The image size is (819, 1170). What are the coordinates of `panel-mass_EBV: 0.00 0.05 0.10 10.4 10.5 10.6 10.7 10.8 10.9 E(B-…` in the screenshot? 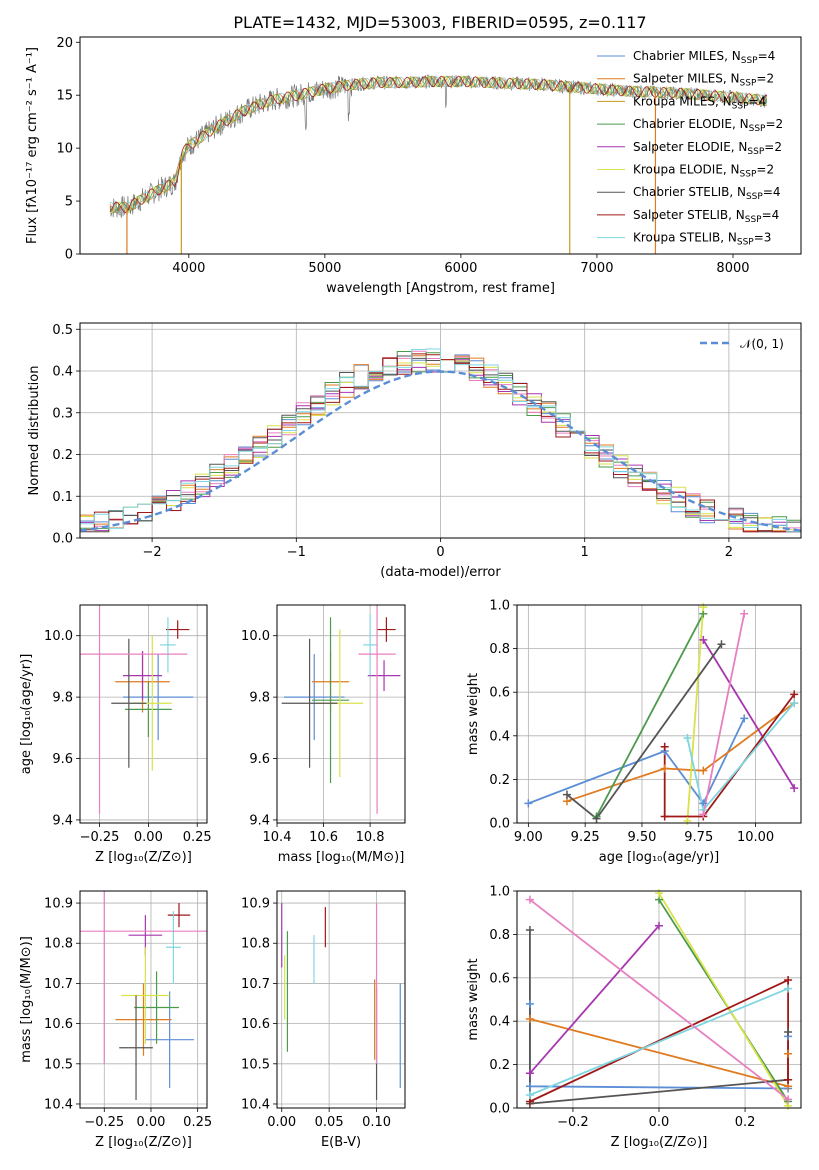 It's located at (323, 1020).